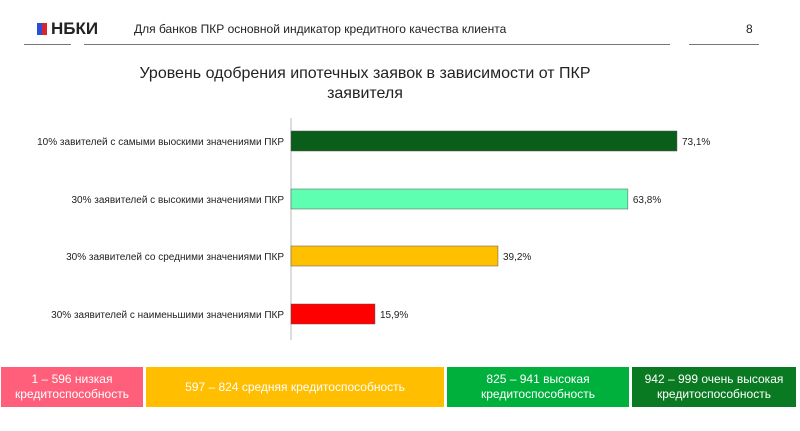  What do you see at coordinates (647, 200) in the screenshot?
I see `data-label: 63,8%` at bounding box center [647, 200].